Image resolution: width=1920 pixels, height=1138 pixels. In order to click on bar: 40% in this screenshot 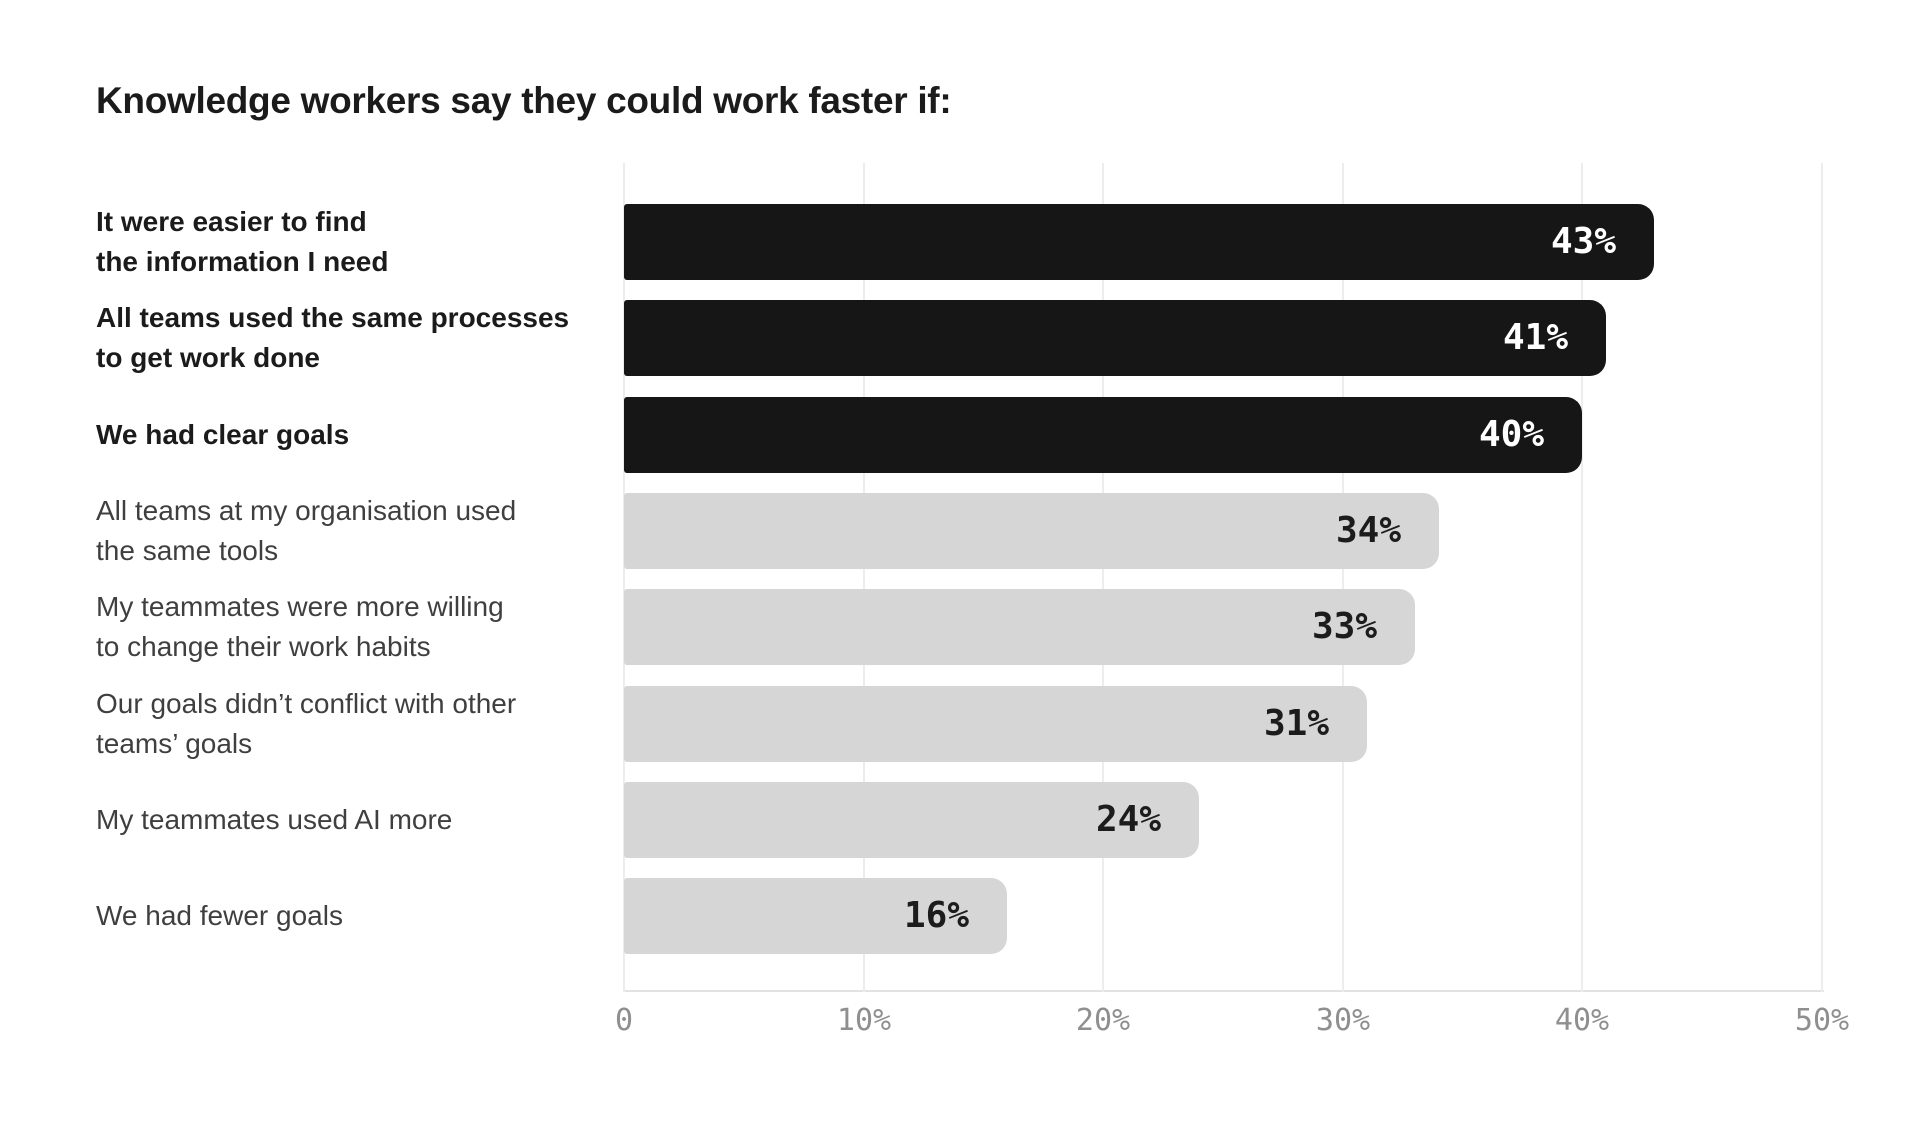, I will do `click(1103, 435)`.